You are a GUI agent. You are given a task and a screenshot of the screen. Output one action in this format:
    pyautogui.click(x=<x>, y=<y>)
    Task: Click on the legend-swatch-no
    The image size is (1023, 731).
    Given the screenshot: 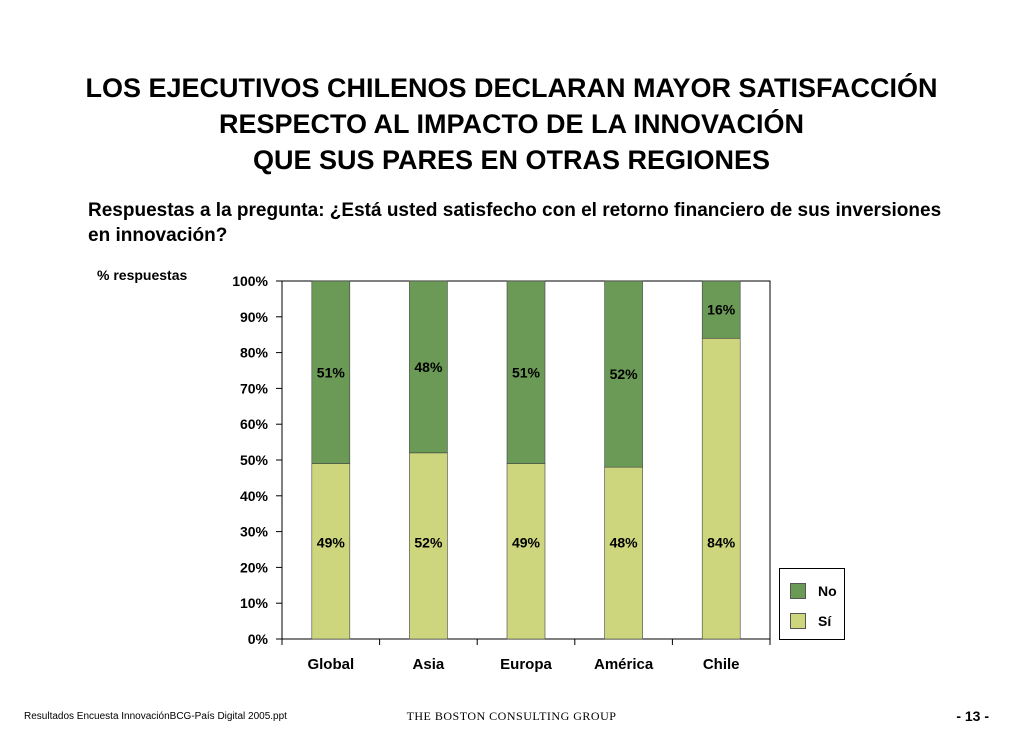 What is the action you would take?
    pyautogui.click(x=798, y=591)
    